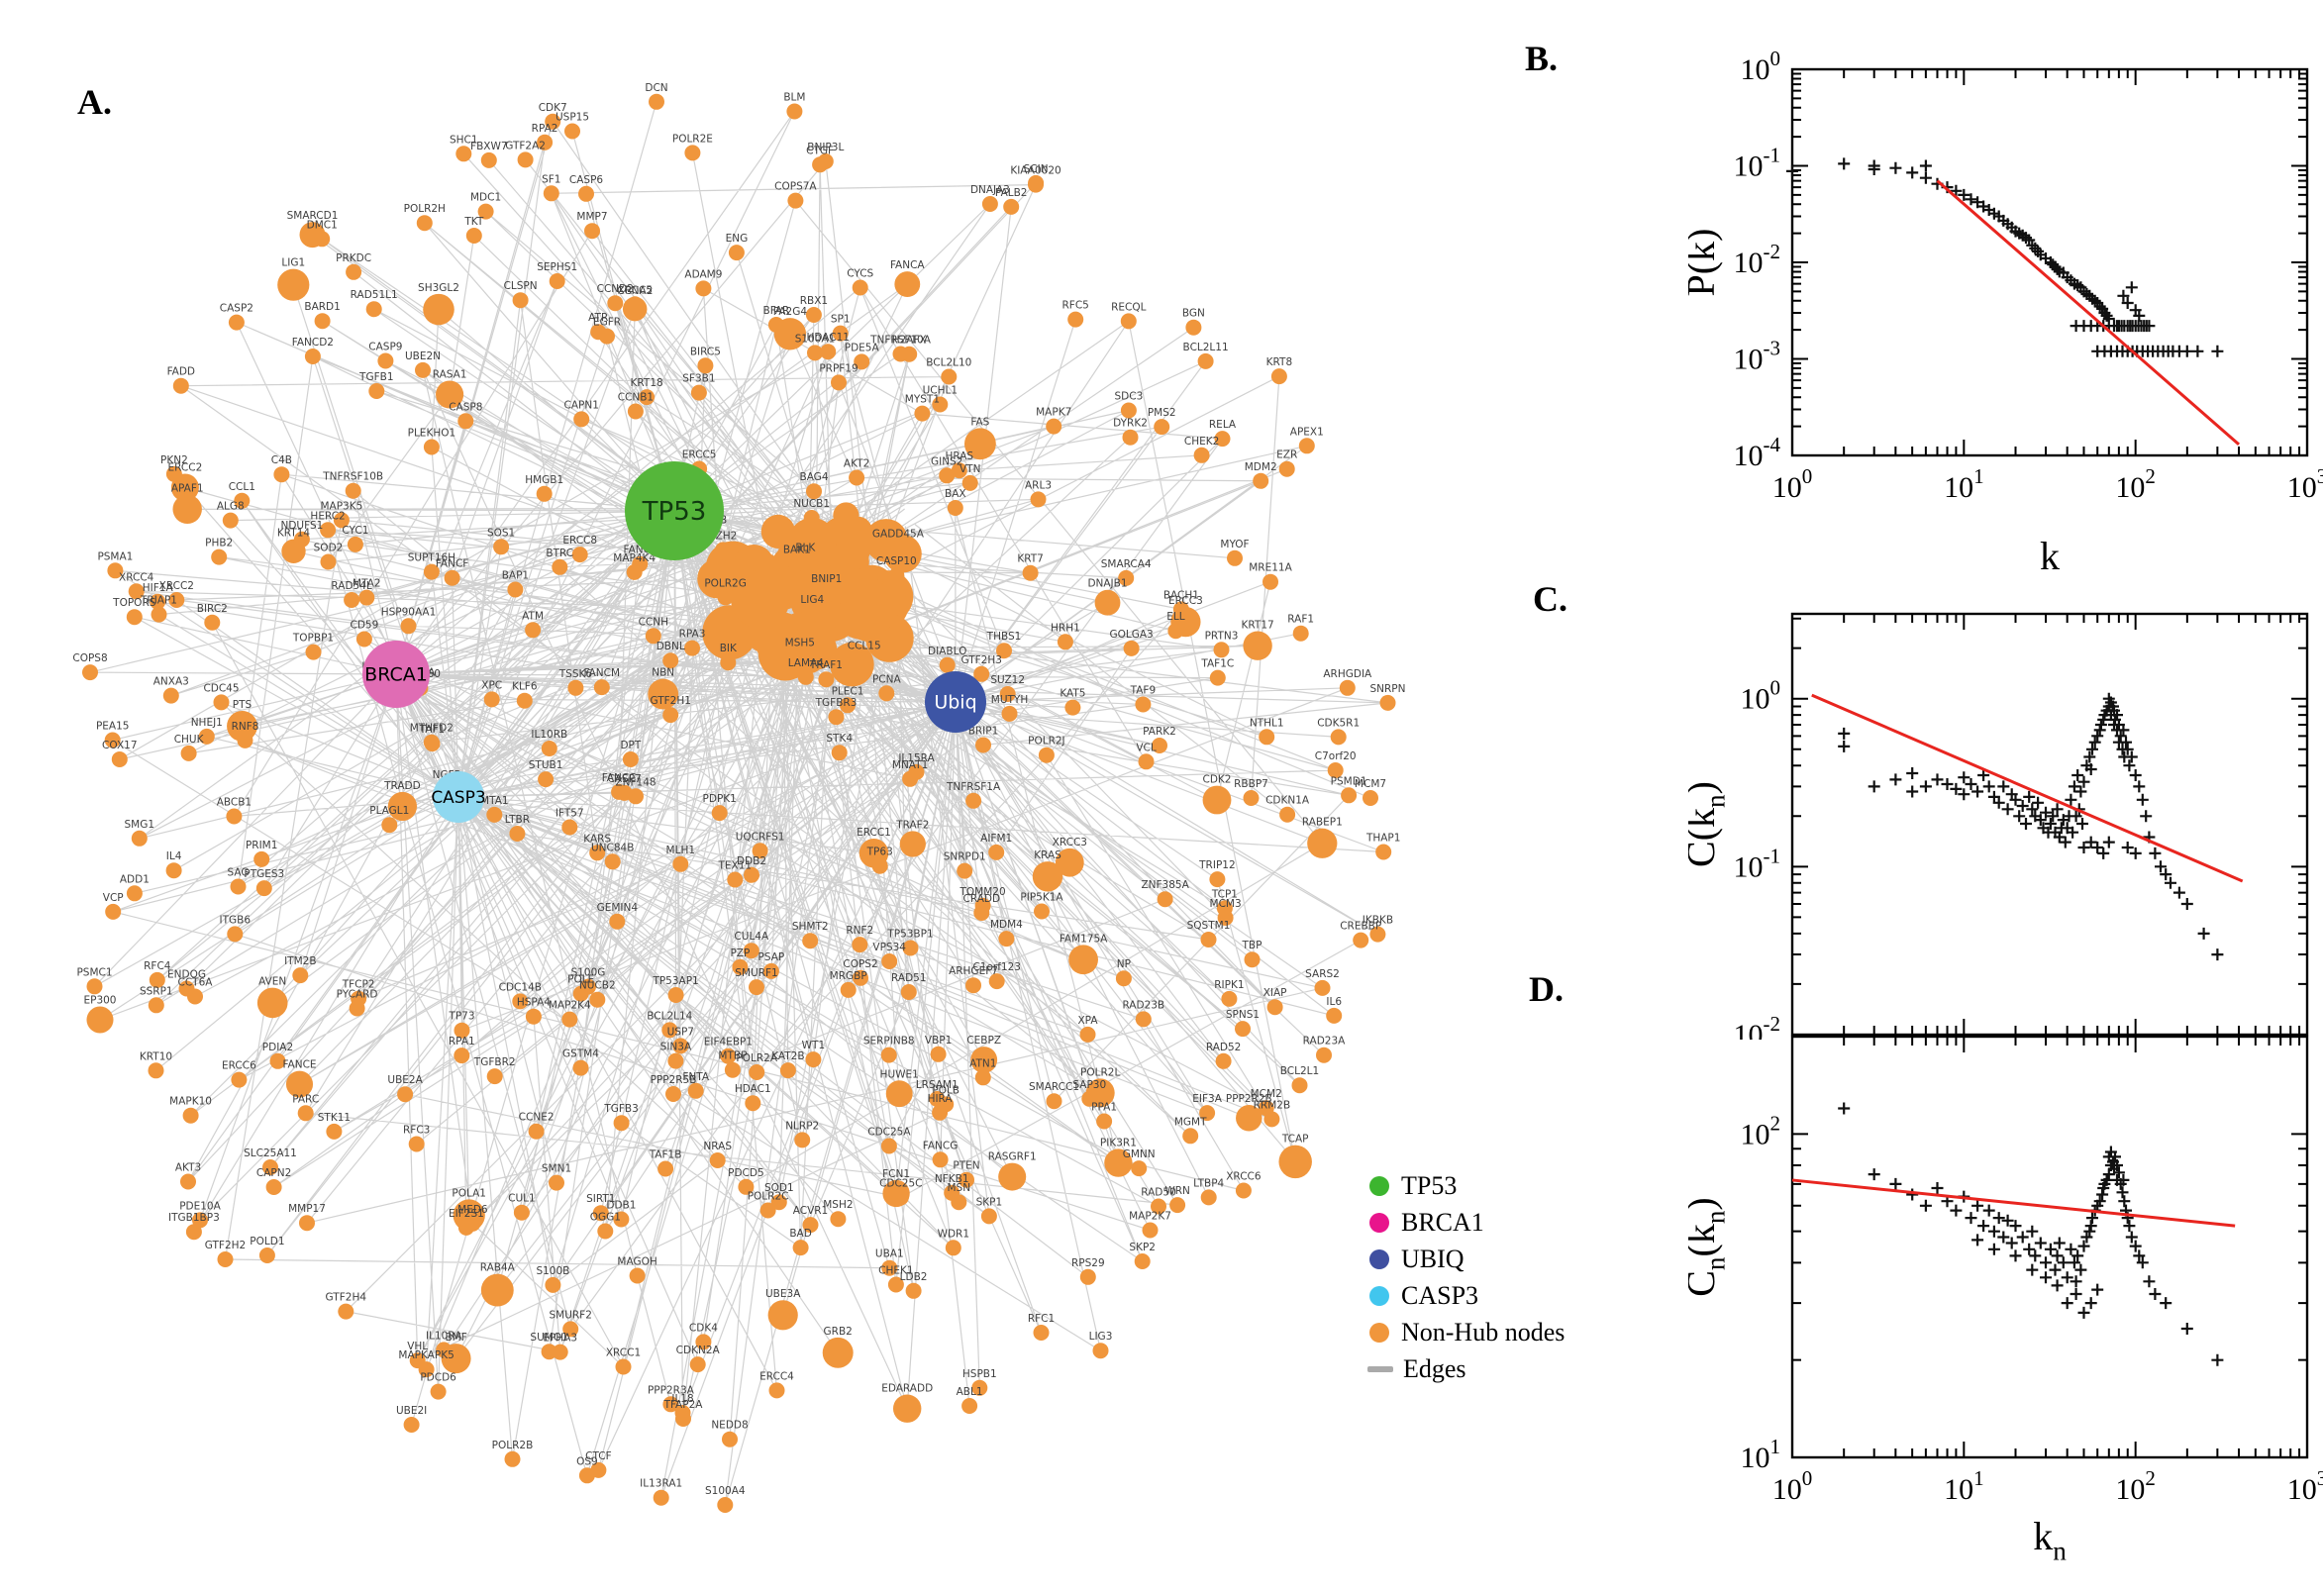 The height and width of the screenshot is (1596, 2323). What do you see at coordinates (466, 407) in the screenshot?
I see `node-label: CASP8` at bounding box center [466, 407].